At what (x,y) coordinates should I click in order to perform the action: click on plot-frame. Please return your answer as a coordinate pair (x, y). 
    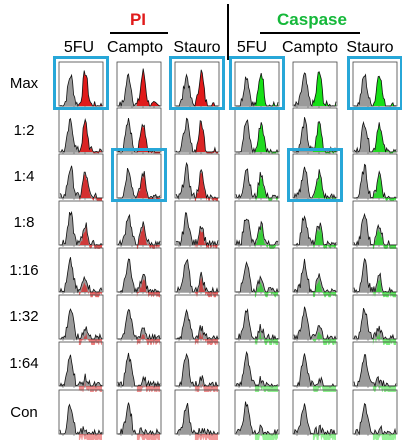
    Looking at the image, I should click on (81, 412).